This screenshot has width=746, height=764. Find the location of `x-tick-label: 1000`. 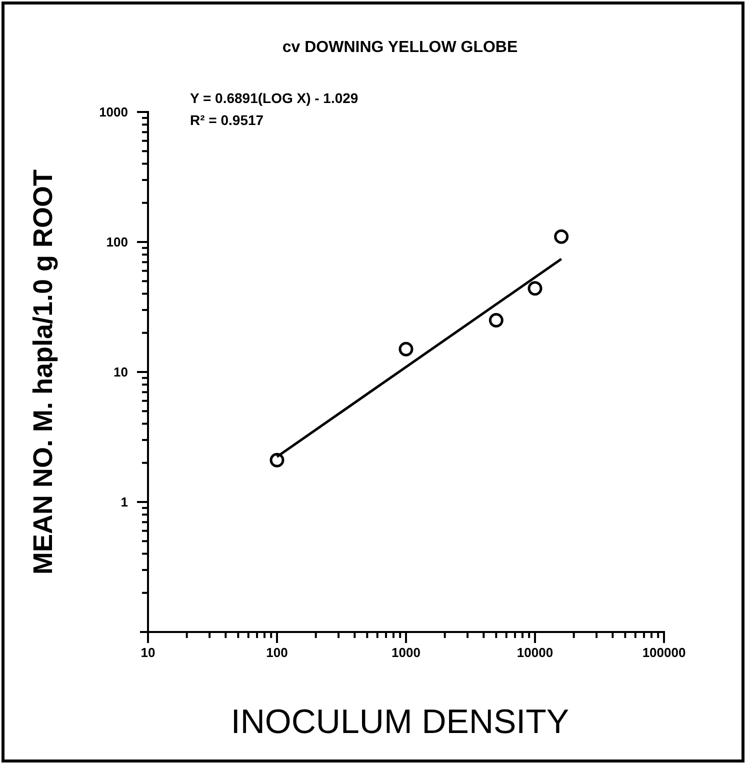

x-tick-label: 1000 is located at coordinates (406, 652).